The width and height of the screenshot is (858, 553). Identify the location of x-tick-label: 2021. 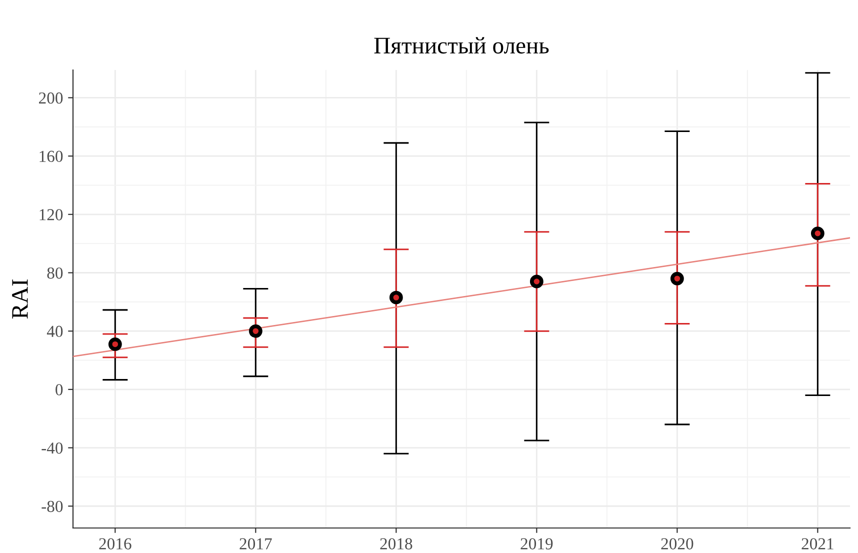
(818, 544).